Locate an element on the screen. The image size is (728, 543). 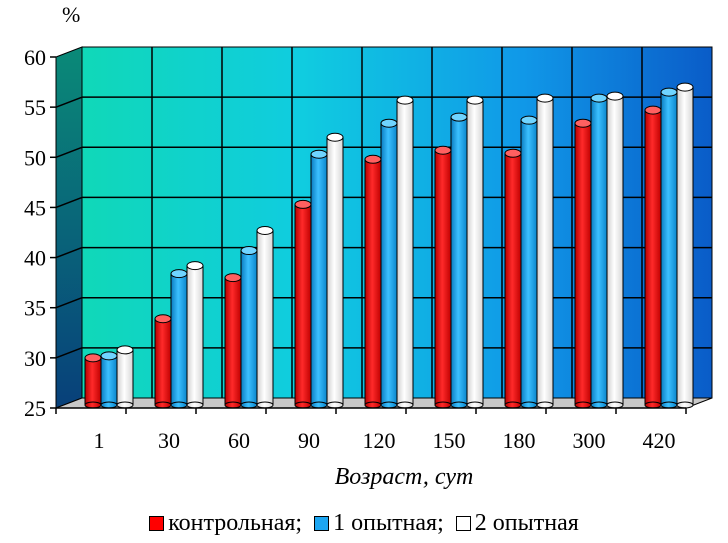
x-tick-label: 180 is located at coordinates (519, 440).